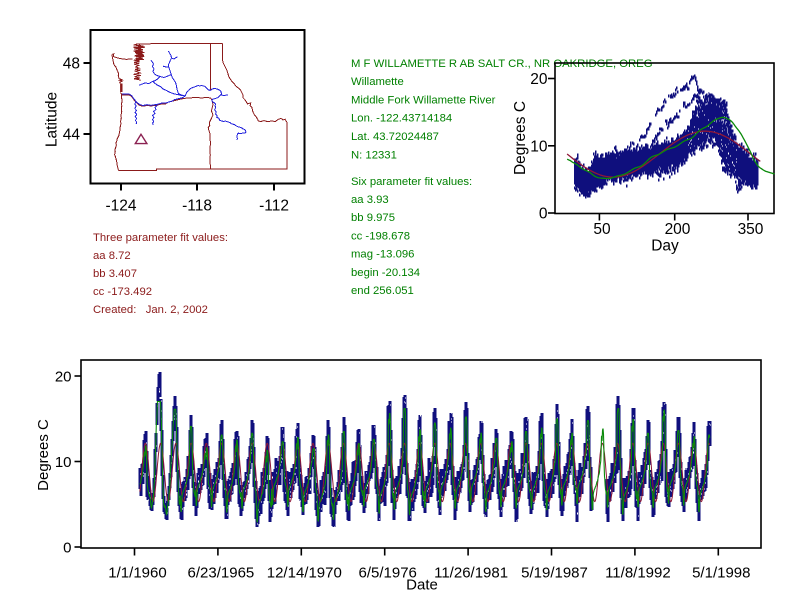 The image size is (792, 611). What do you see at coordinates (602, 229) in the screenshot?
I see `svg-text: 50` at bounding box center [602, 229].